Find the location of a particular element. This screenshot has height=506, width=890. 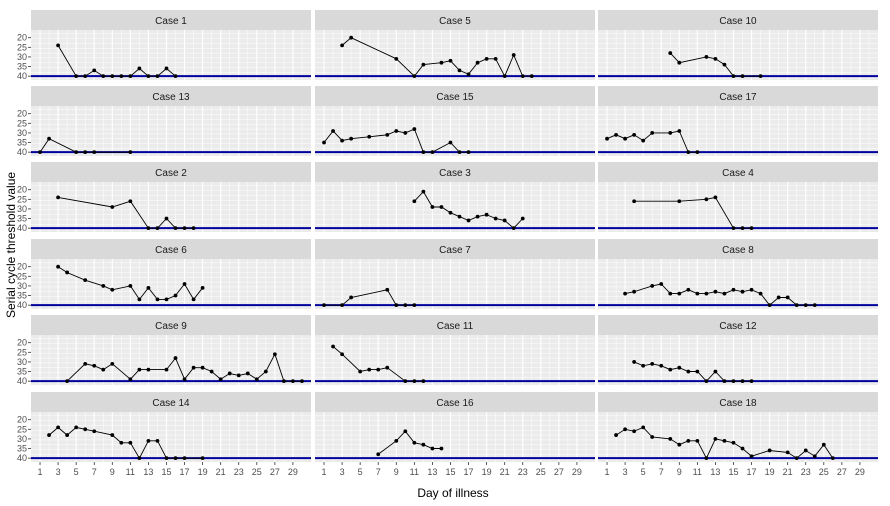

facet-label: Case 2 is located at coordinates (171, 173).